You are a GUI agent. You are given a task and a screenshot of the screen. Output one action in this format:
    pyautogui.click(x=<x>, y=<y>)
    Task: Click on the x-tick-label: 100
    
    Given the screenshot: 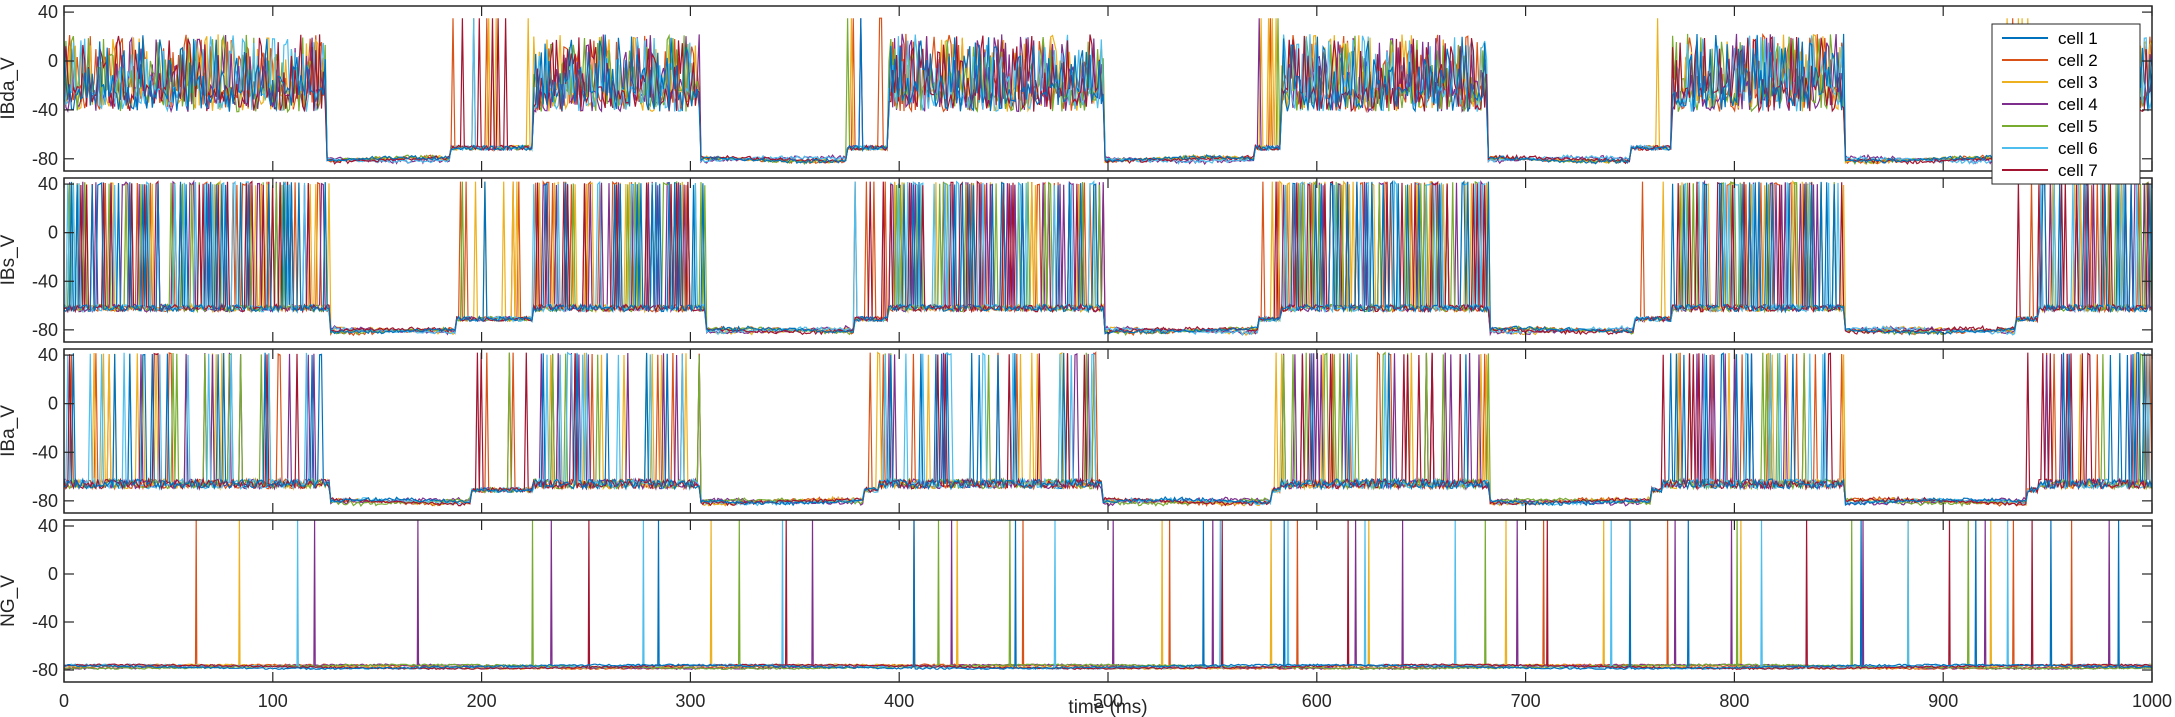 What is the action you would take?
    pyautogui.click(x=273, y=701)
    